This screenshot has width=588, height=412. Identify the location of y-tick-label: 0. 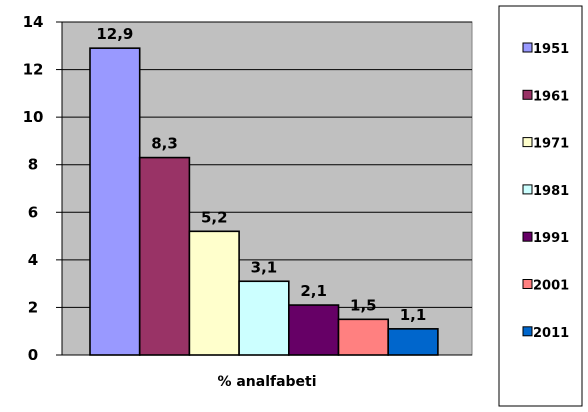
(33, 355).